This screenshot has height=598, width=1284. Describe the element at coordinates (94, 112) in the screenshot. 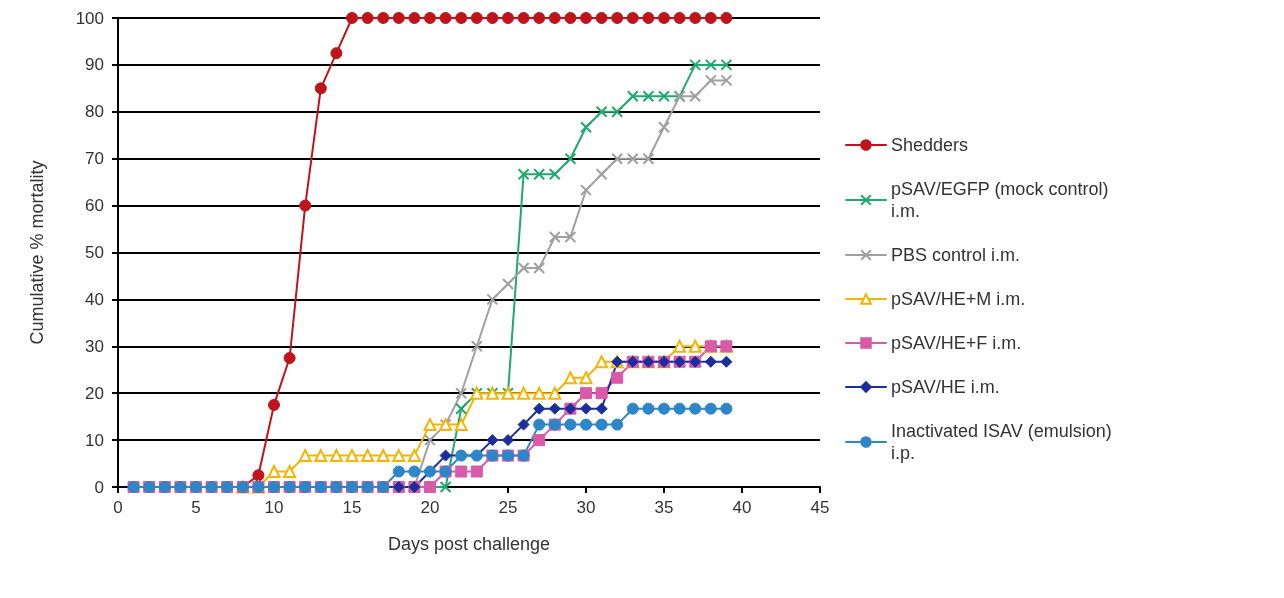

I see `y-tick-label: 80` at that location.